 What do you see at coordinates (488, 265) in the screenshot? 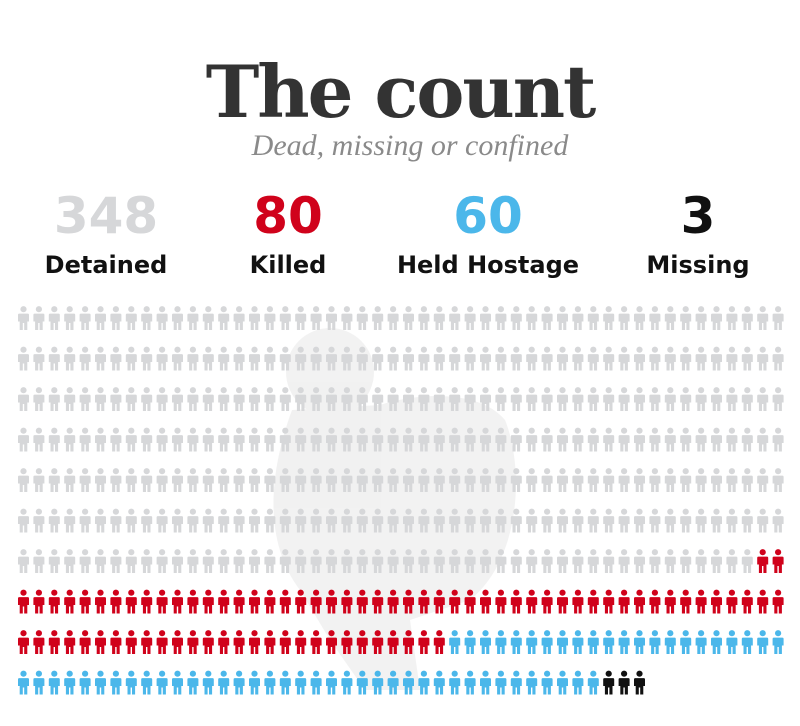
I see `stat-held-hostage-label: Held Hostage` at bounding box center [488, 265].